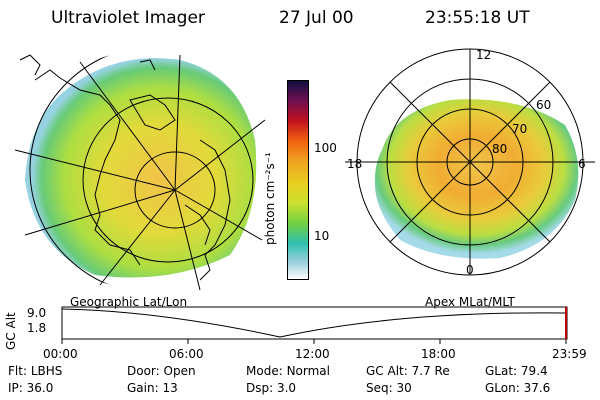  Describe the element at coordinates (516, 371) in the screenshot. I see `info-glat: GLat: 79.4` at that location.